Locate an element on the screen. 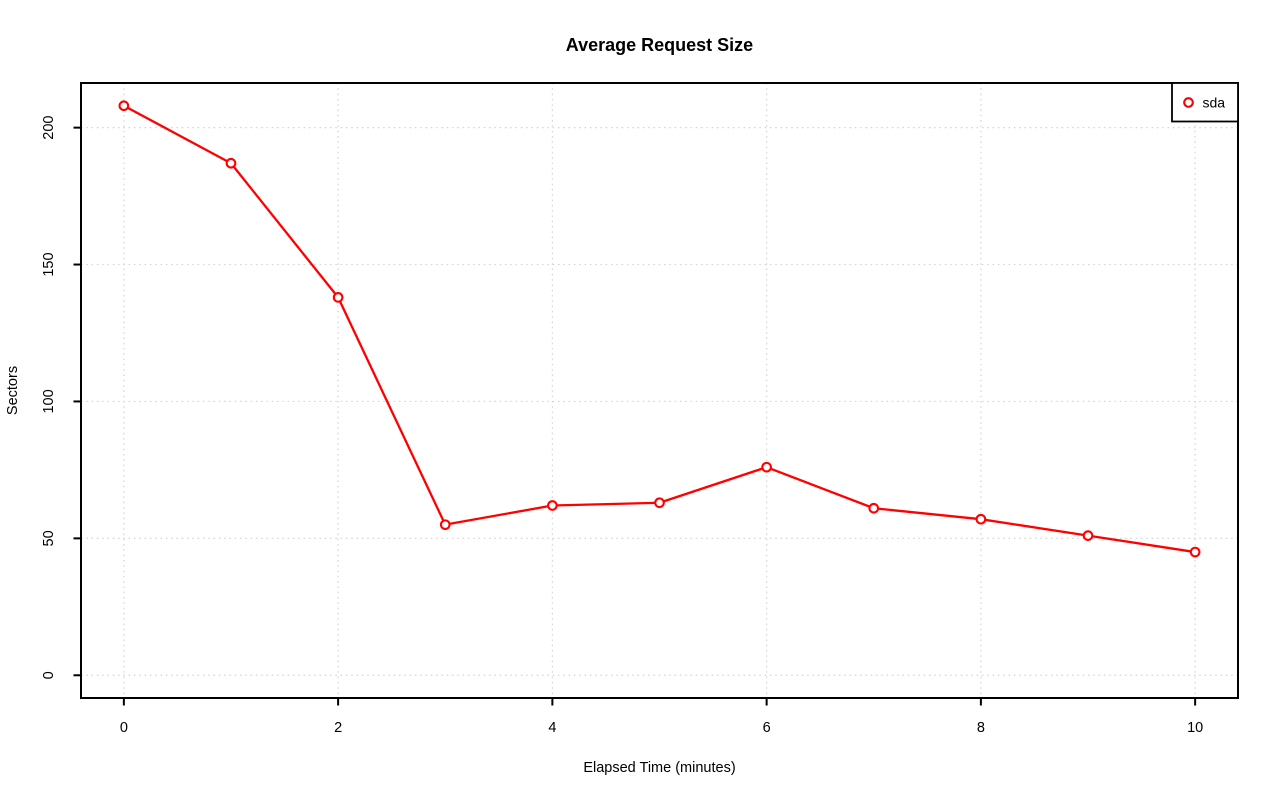  y-tick-label: 0 is located at coordinates (49, 675).